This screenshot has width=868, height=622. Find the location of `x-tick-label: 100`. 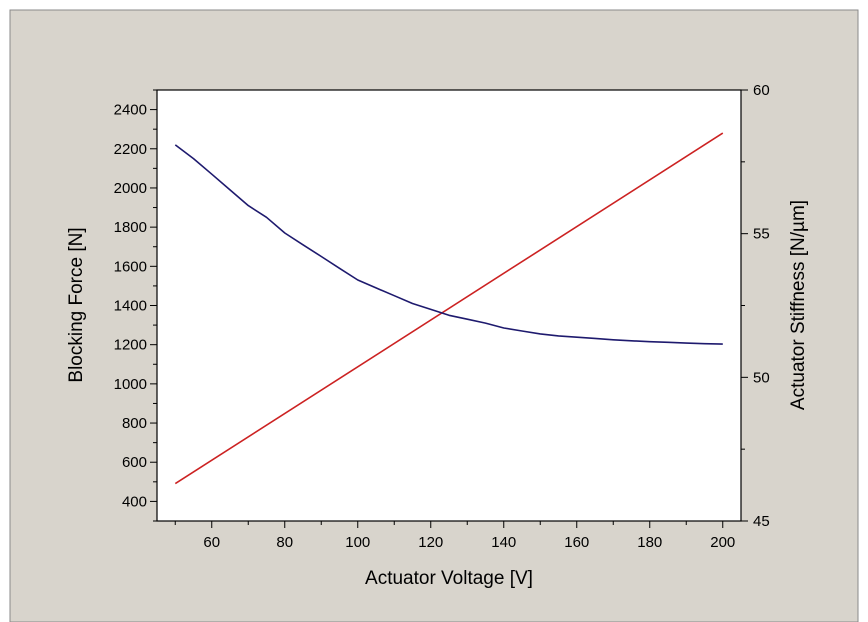

x-tick-label: 100 is located at coordinates (357, 542).